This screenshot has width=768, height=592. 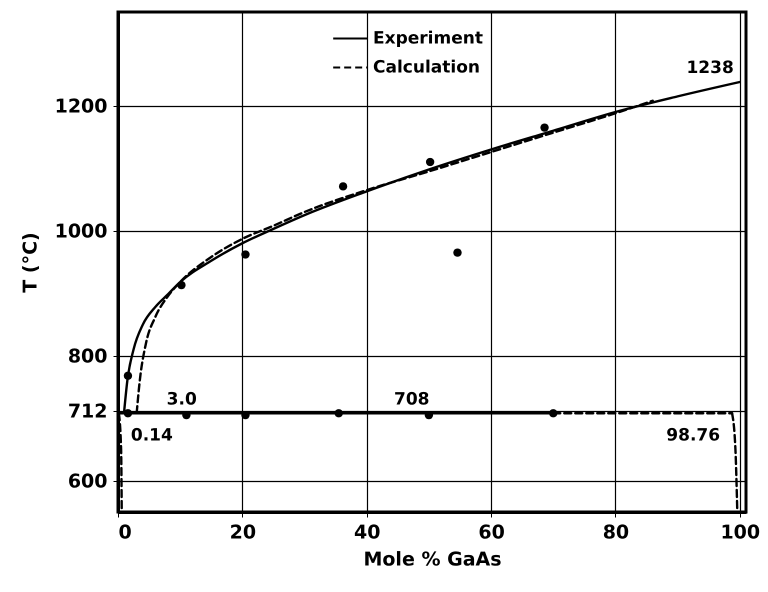 What do you see at coordinates (81, 106) in the screenshot?
I see `y-tick-label: 1200` at bounding box center [81, 106].